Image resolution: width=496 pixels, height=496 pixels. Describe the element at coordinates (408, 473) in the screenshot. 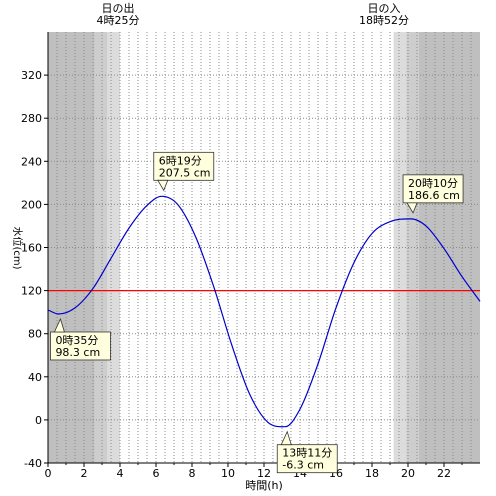

I see `x-tick-label: 20` at that location.